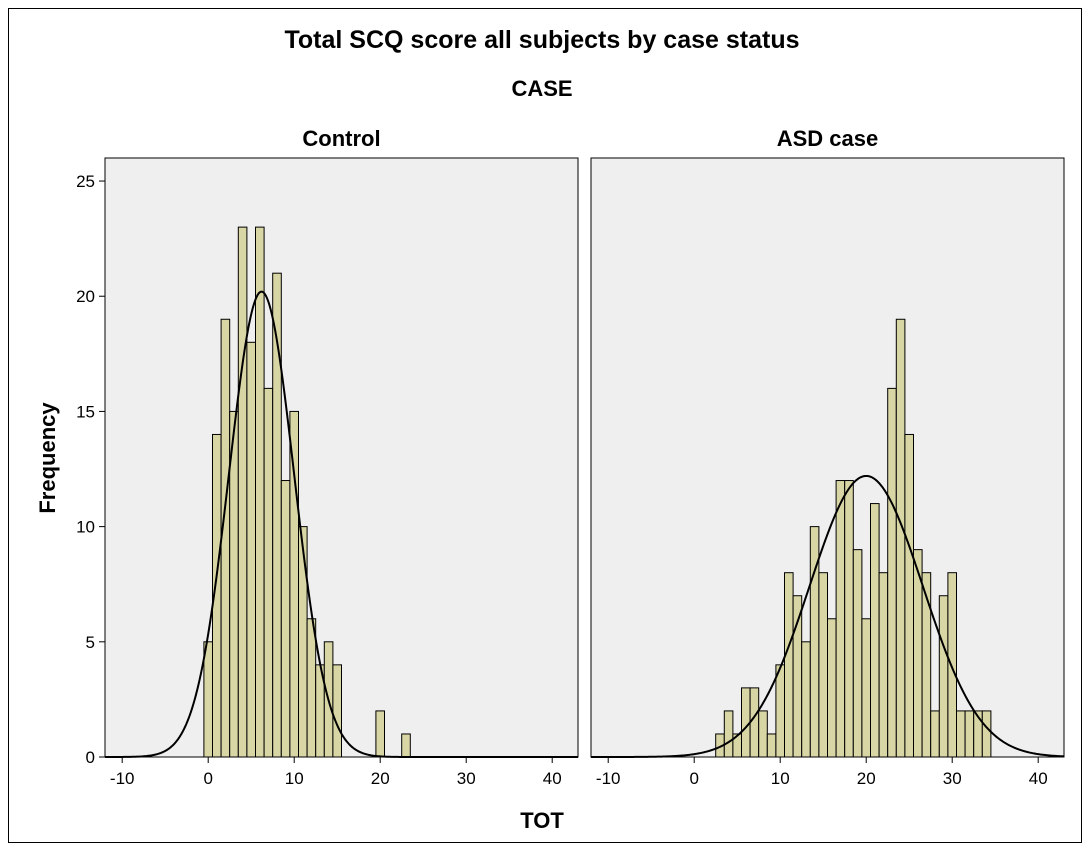  I want to click on facet-variable-label: CASE, so click(542, 88).